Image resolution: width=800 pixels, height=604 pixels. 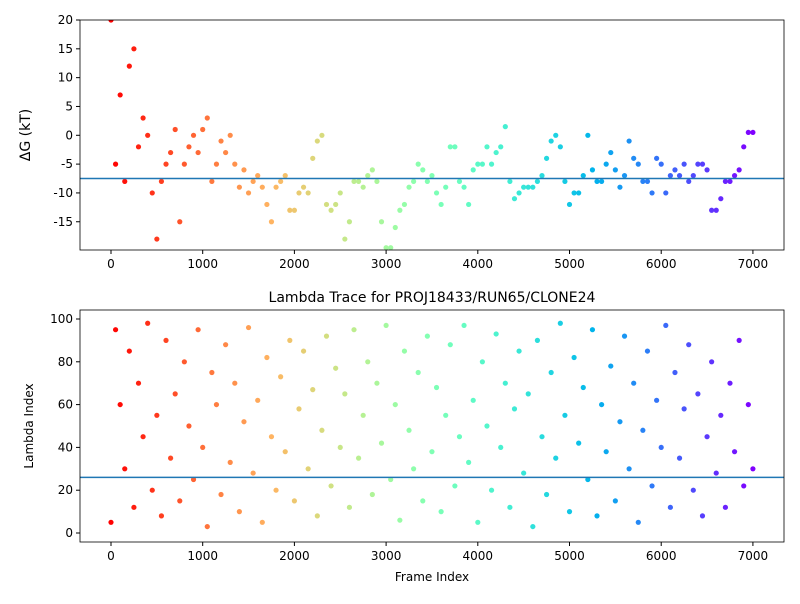 I want to click on x-tick-label: 2000, so click(x=294, y=556).